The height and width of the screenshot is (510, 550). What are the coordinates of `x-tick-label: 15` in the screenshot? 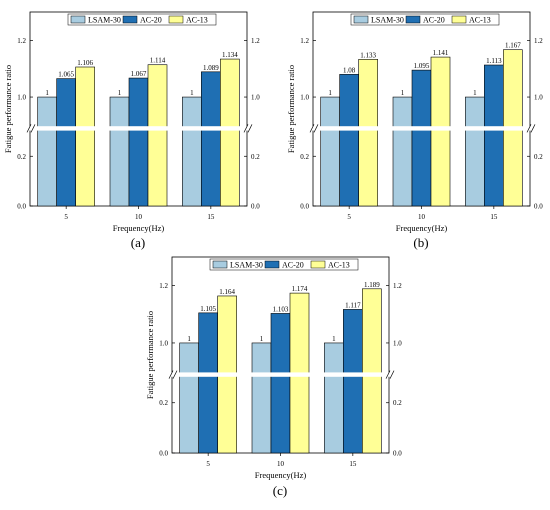 It's located at (211, 217).